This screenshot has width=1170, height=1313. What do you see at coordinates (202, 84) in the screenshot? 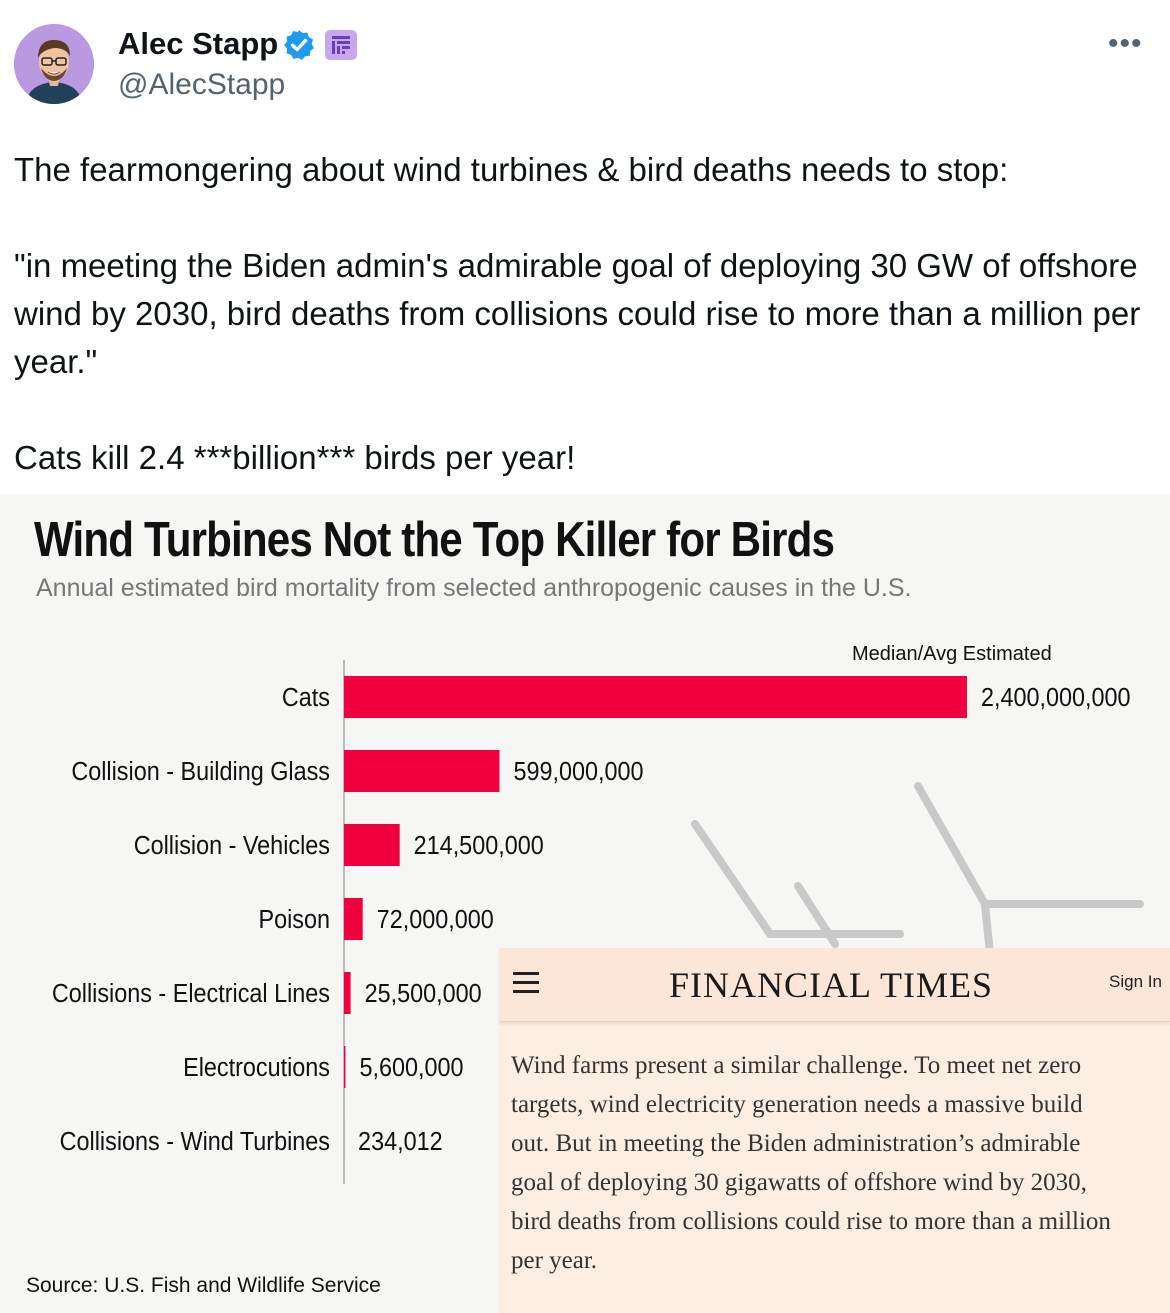
I see `author-handle: @AlecStapp` at bounding box center [202, 84].